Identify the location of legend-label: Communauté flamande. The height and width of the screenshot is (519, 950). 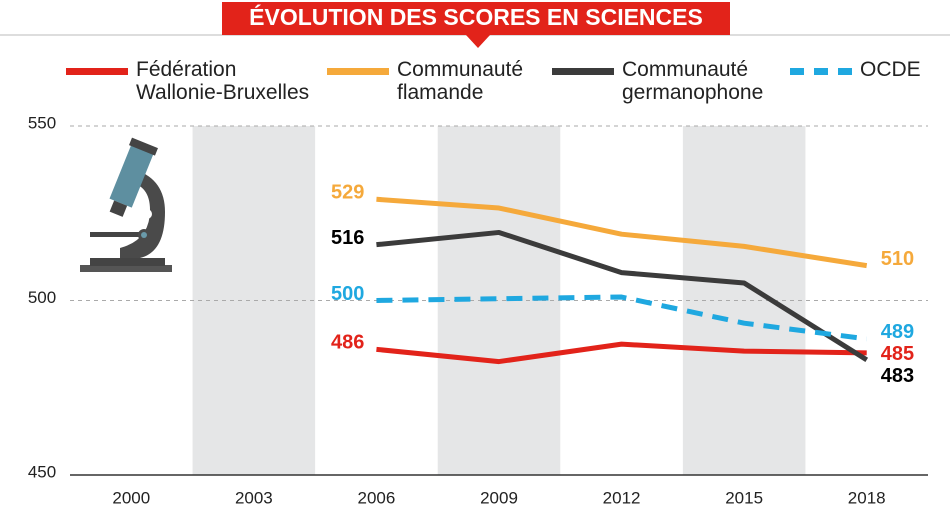
(460, 81).